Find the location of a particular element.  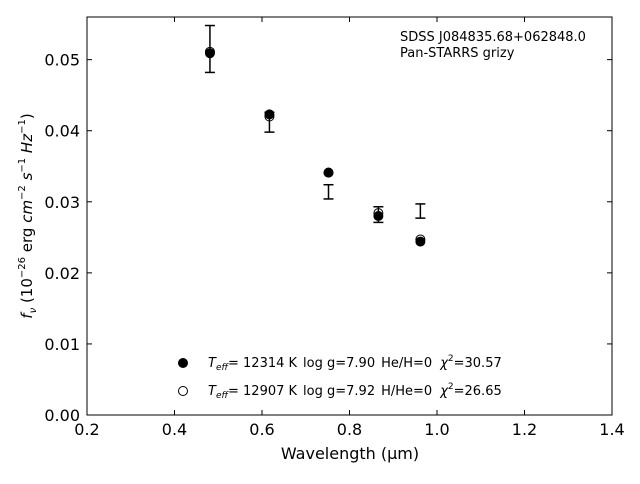

x-tick-label: 0.8 is located at coordinates (349, 429).